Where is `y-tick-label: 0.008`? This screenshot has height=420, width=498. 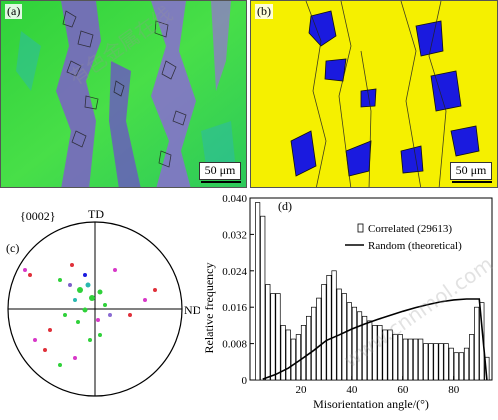
y-tick-label: 0.008 is located at coordinates (234, 345).